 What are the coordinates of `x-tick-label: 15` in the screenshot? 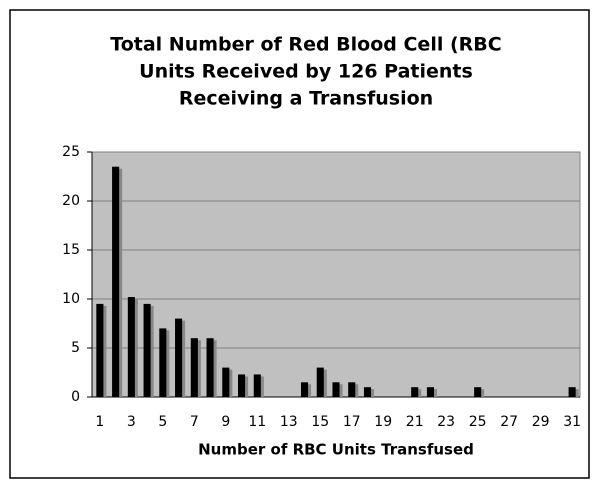 It's located at (320, 422).